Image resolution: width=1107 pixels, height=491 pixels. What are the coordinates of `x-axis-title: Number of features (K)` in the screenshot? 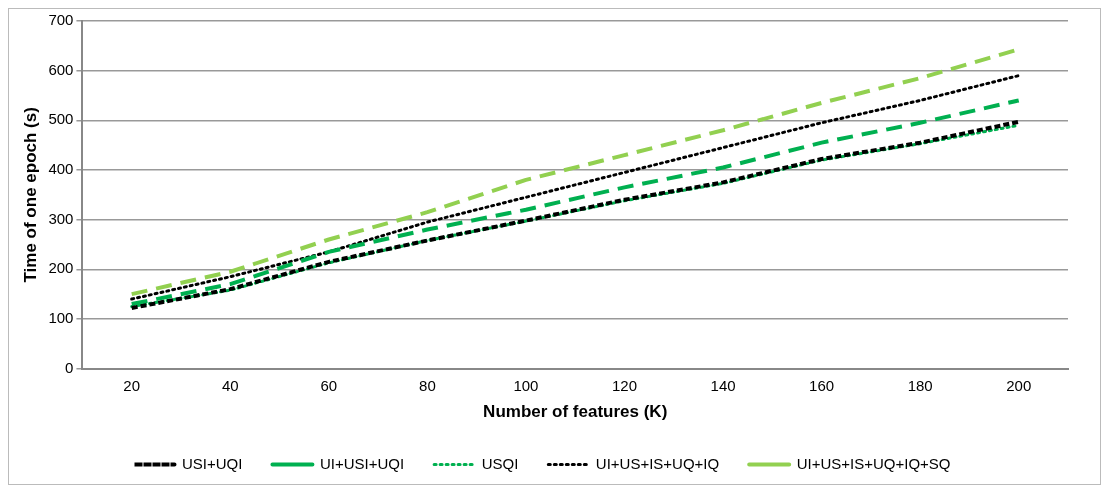 It's located at (575, 412).